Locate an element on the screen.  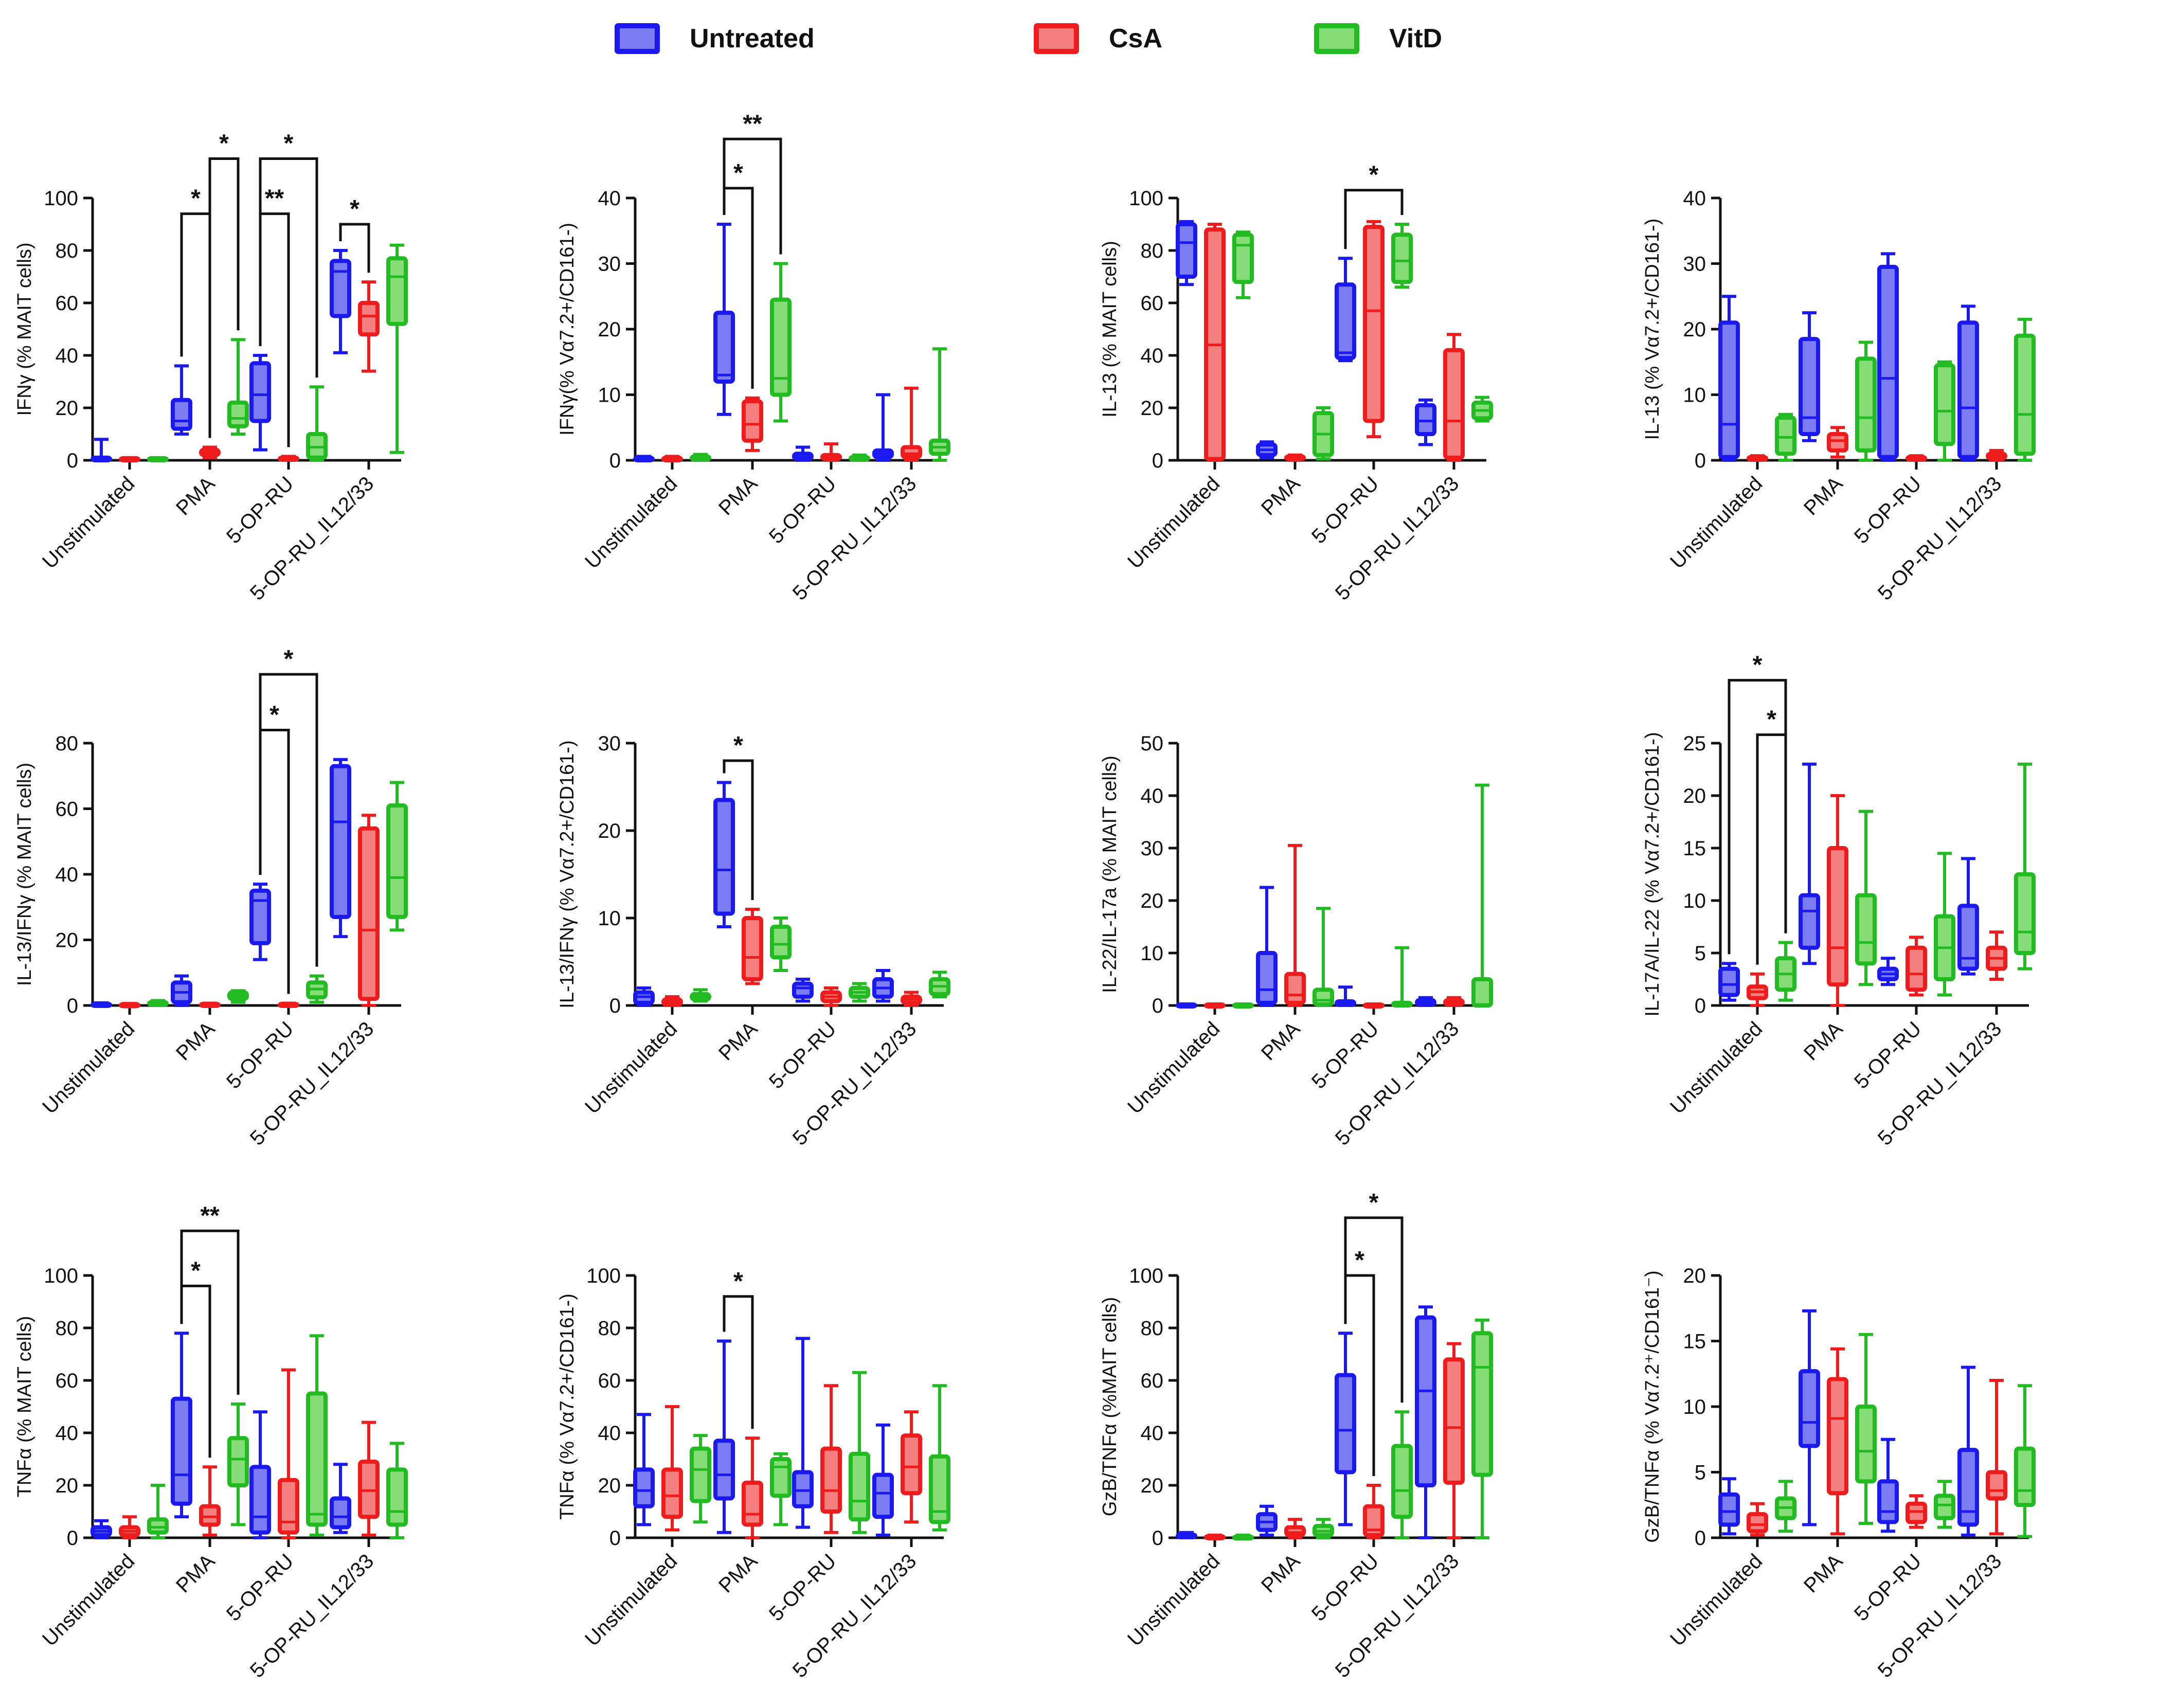
significance-bracket: ** is located at coordinates (752, 182).